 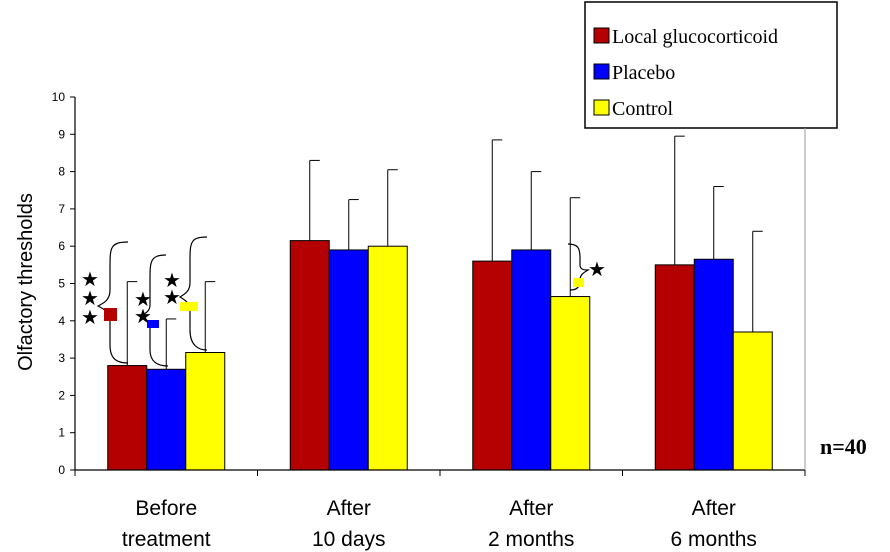 What do you see at coordinates (193, 293) in the screenshot?
I see `significance-bracket-control` at bounding box center [193, 293].